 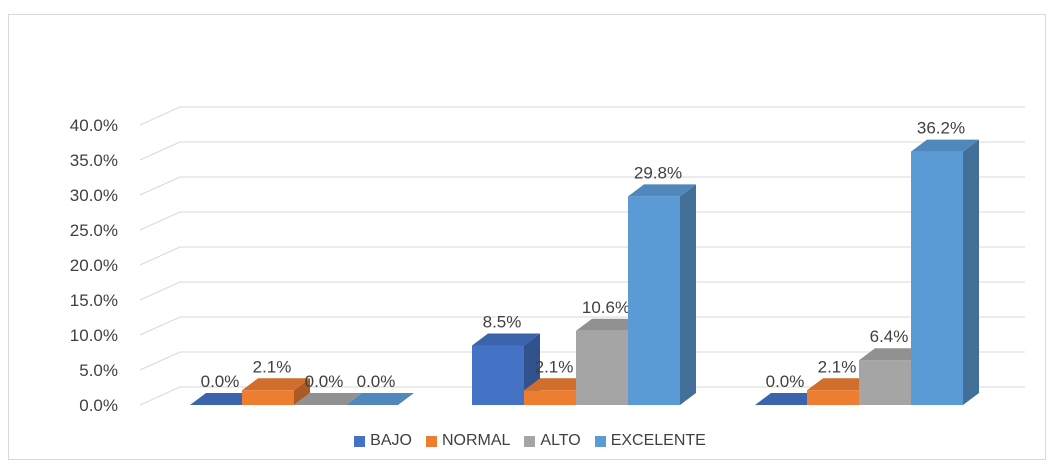 What do you see at coordinates (889, 336) in the screenshot?
I see `data-label: 6.4%` at bounding box center [889, 336].